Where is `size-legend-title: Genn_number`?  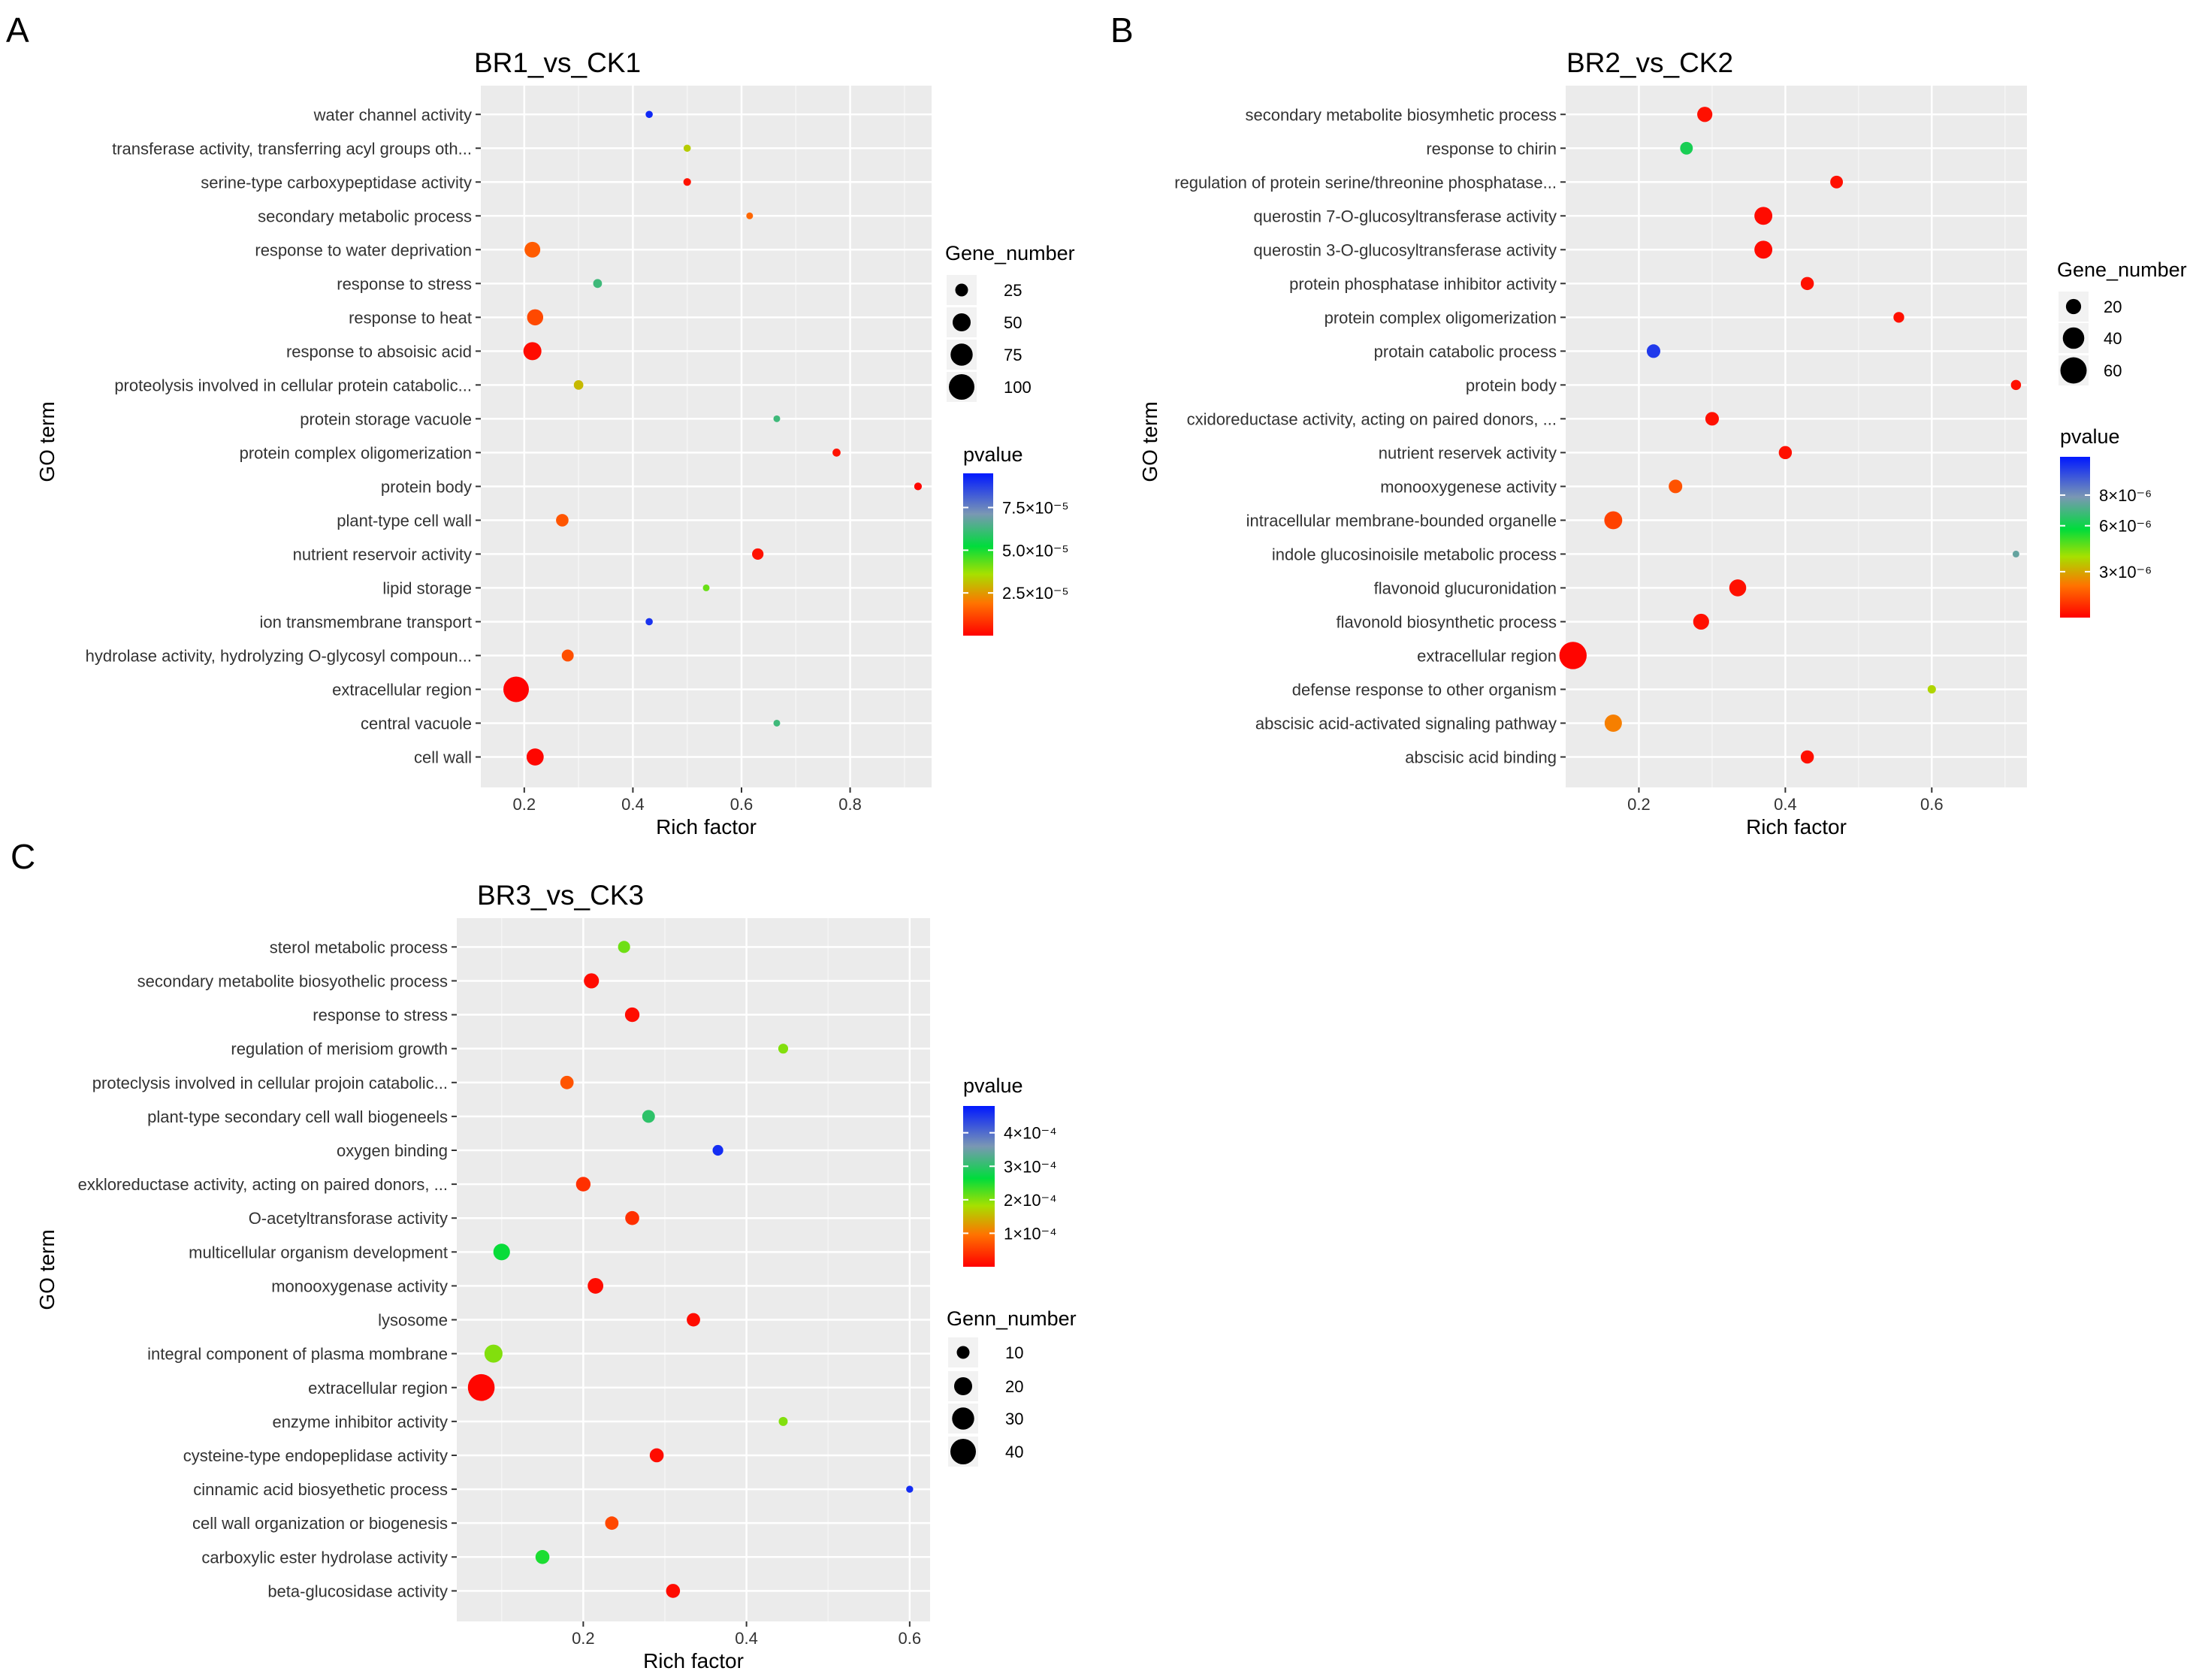 size-legend-title: Genn_number is located at coordinates (1012, 1318).